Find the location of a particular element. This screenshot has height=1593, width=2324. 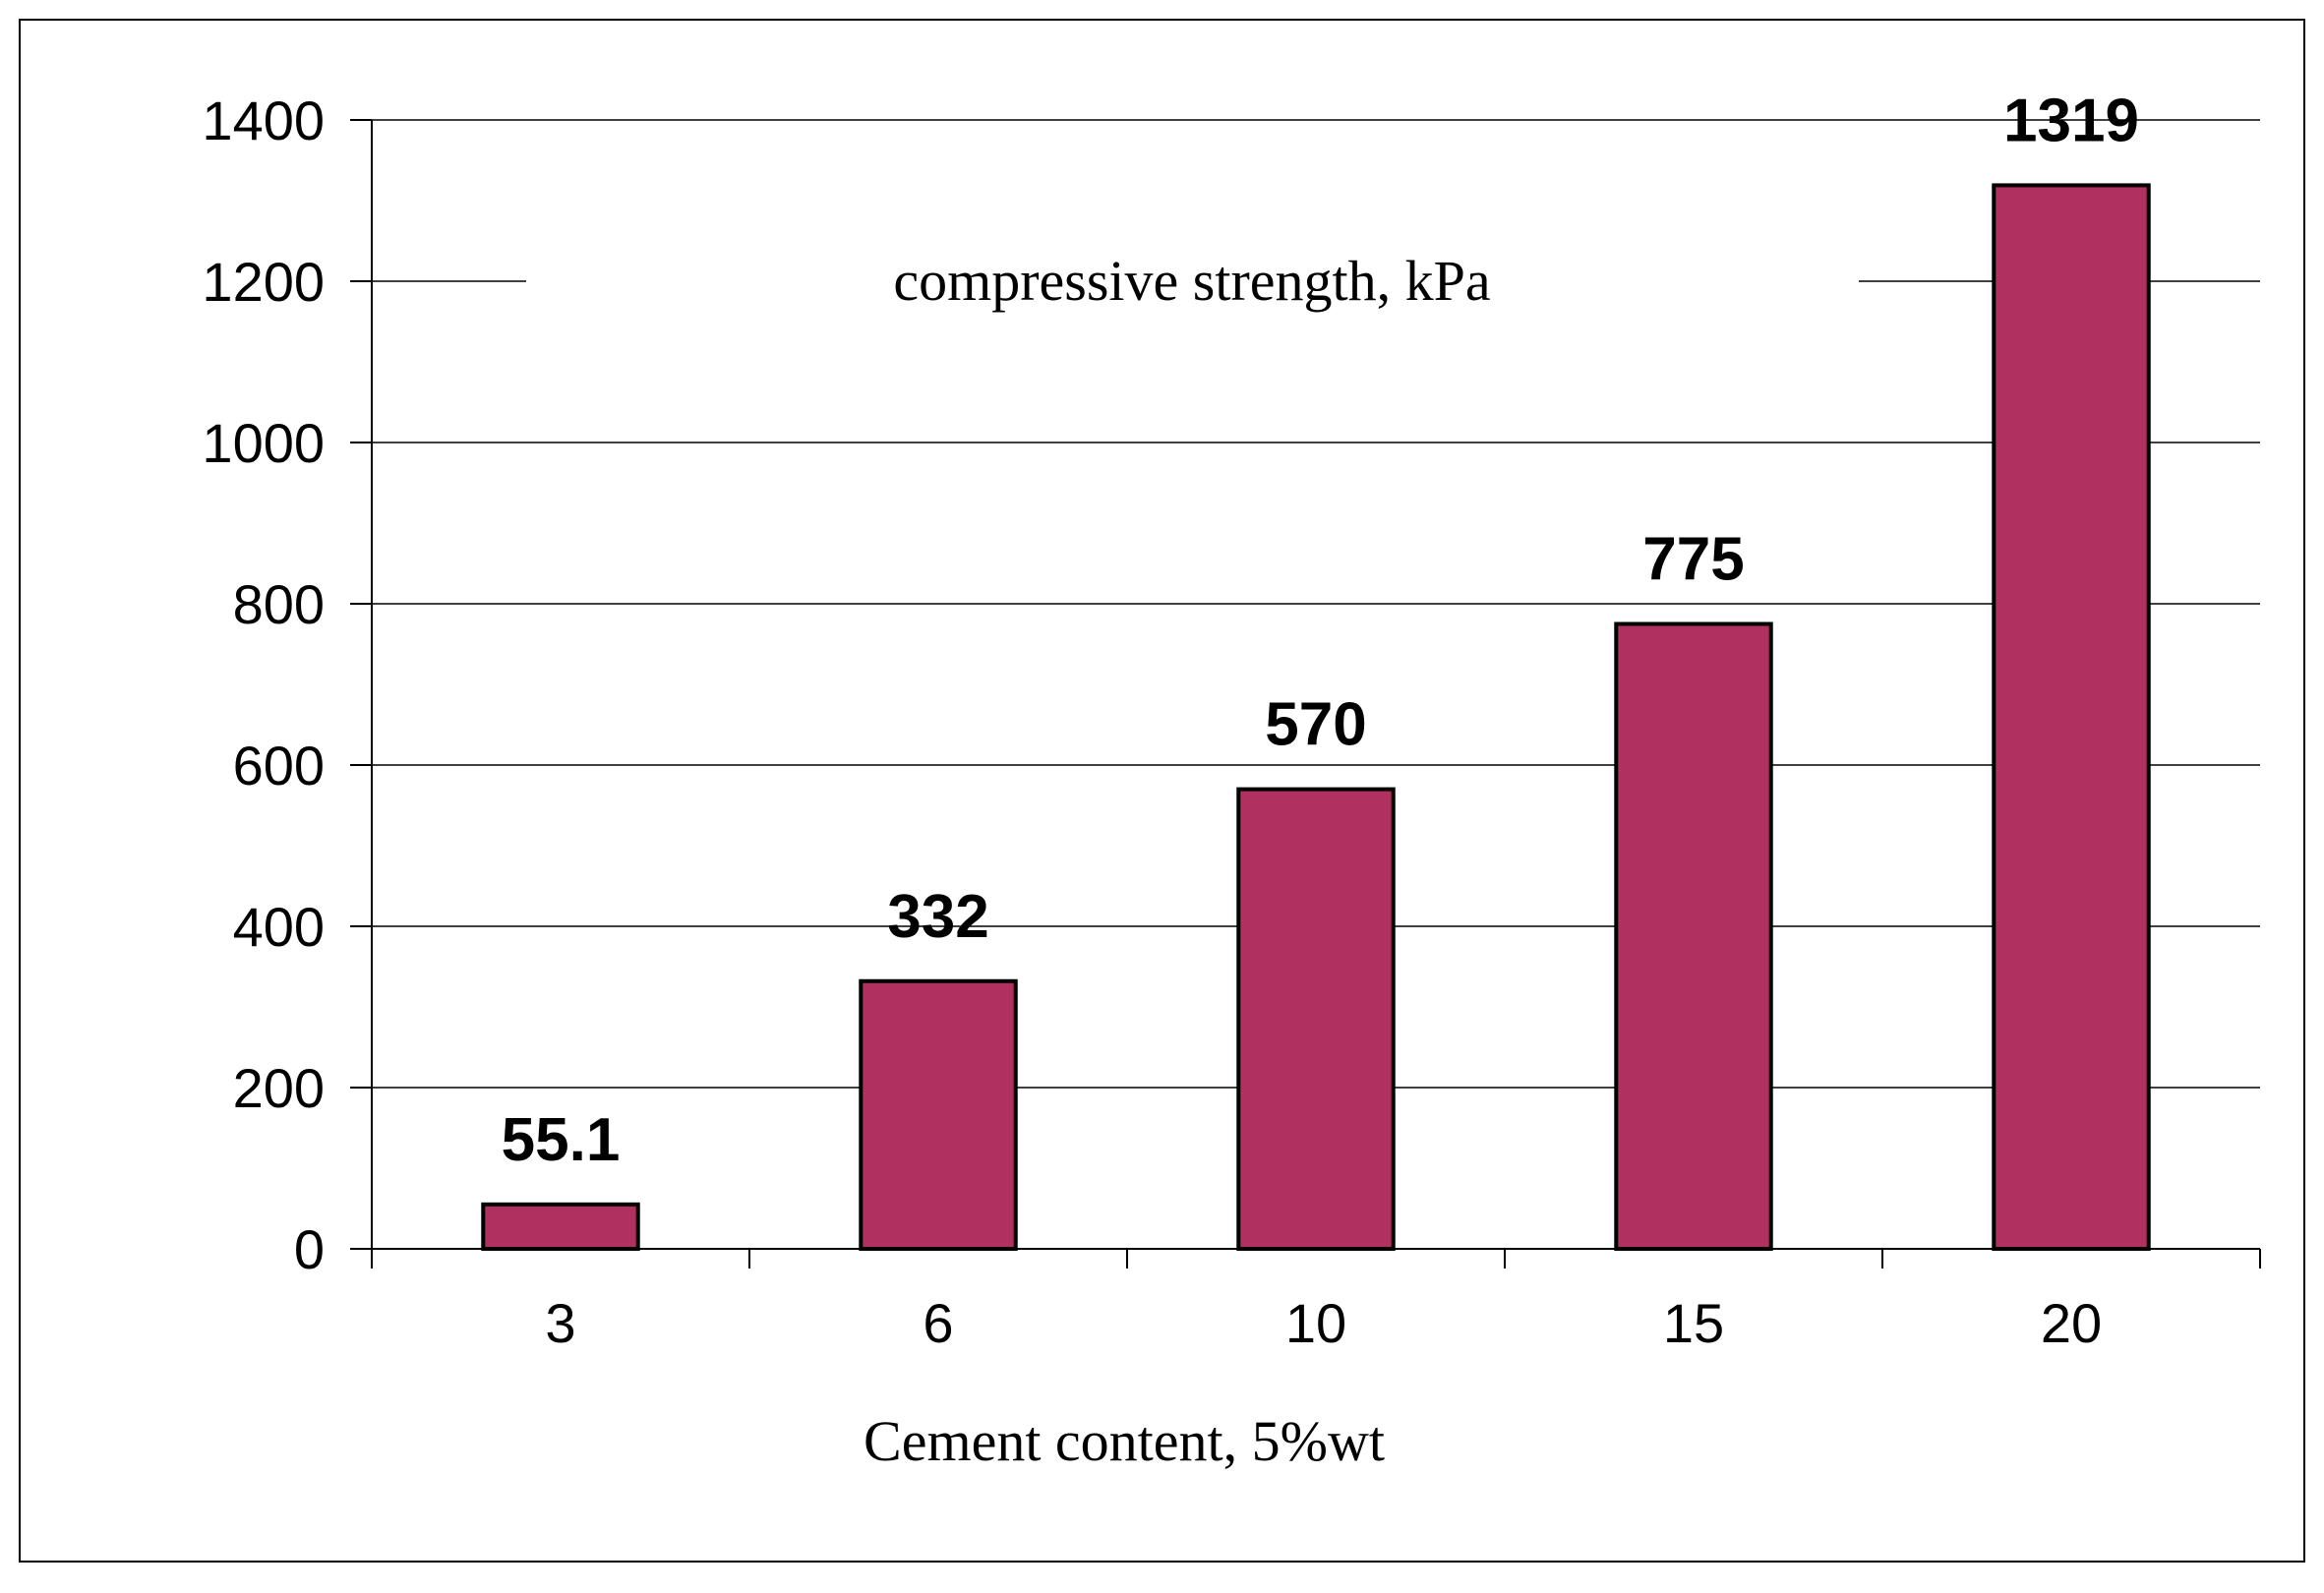

y-tick-label: 0 is located at coordinates (309, 1249).